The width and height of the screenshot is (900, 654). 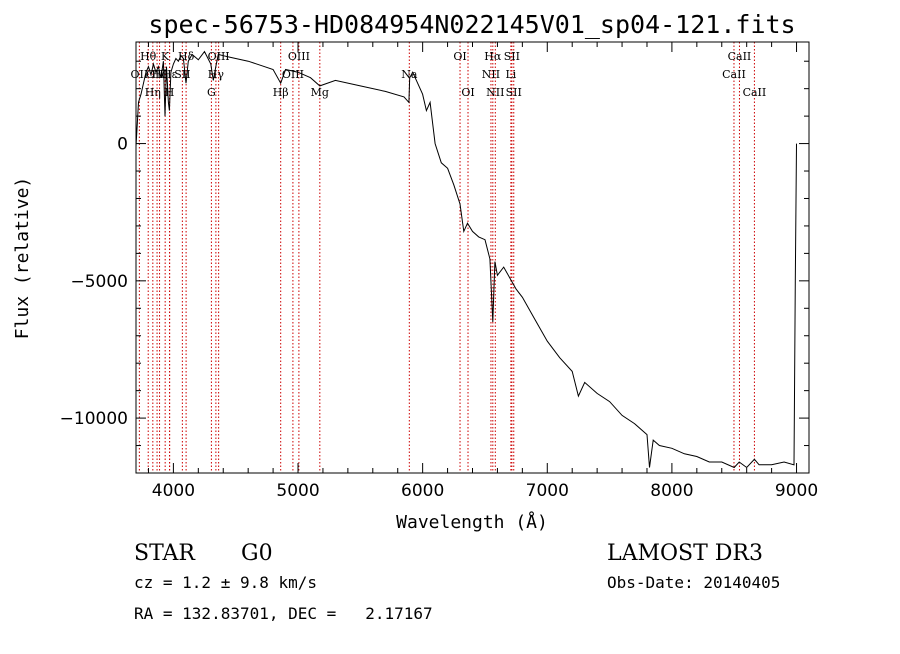 I want to click on redshift-text: cz = 1.2 ± 9.8 km/s, so click(x=225, y=582).